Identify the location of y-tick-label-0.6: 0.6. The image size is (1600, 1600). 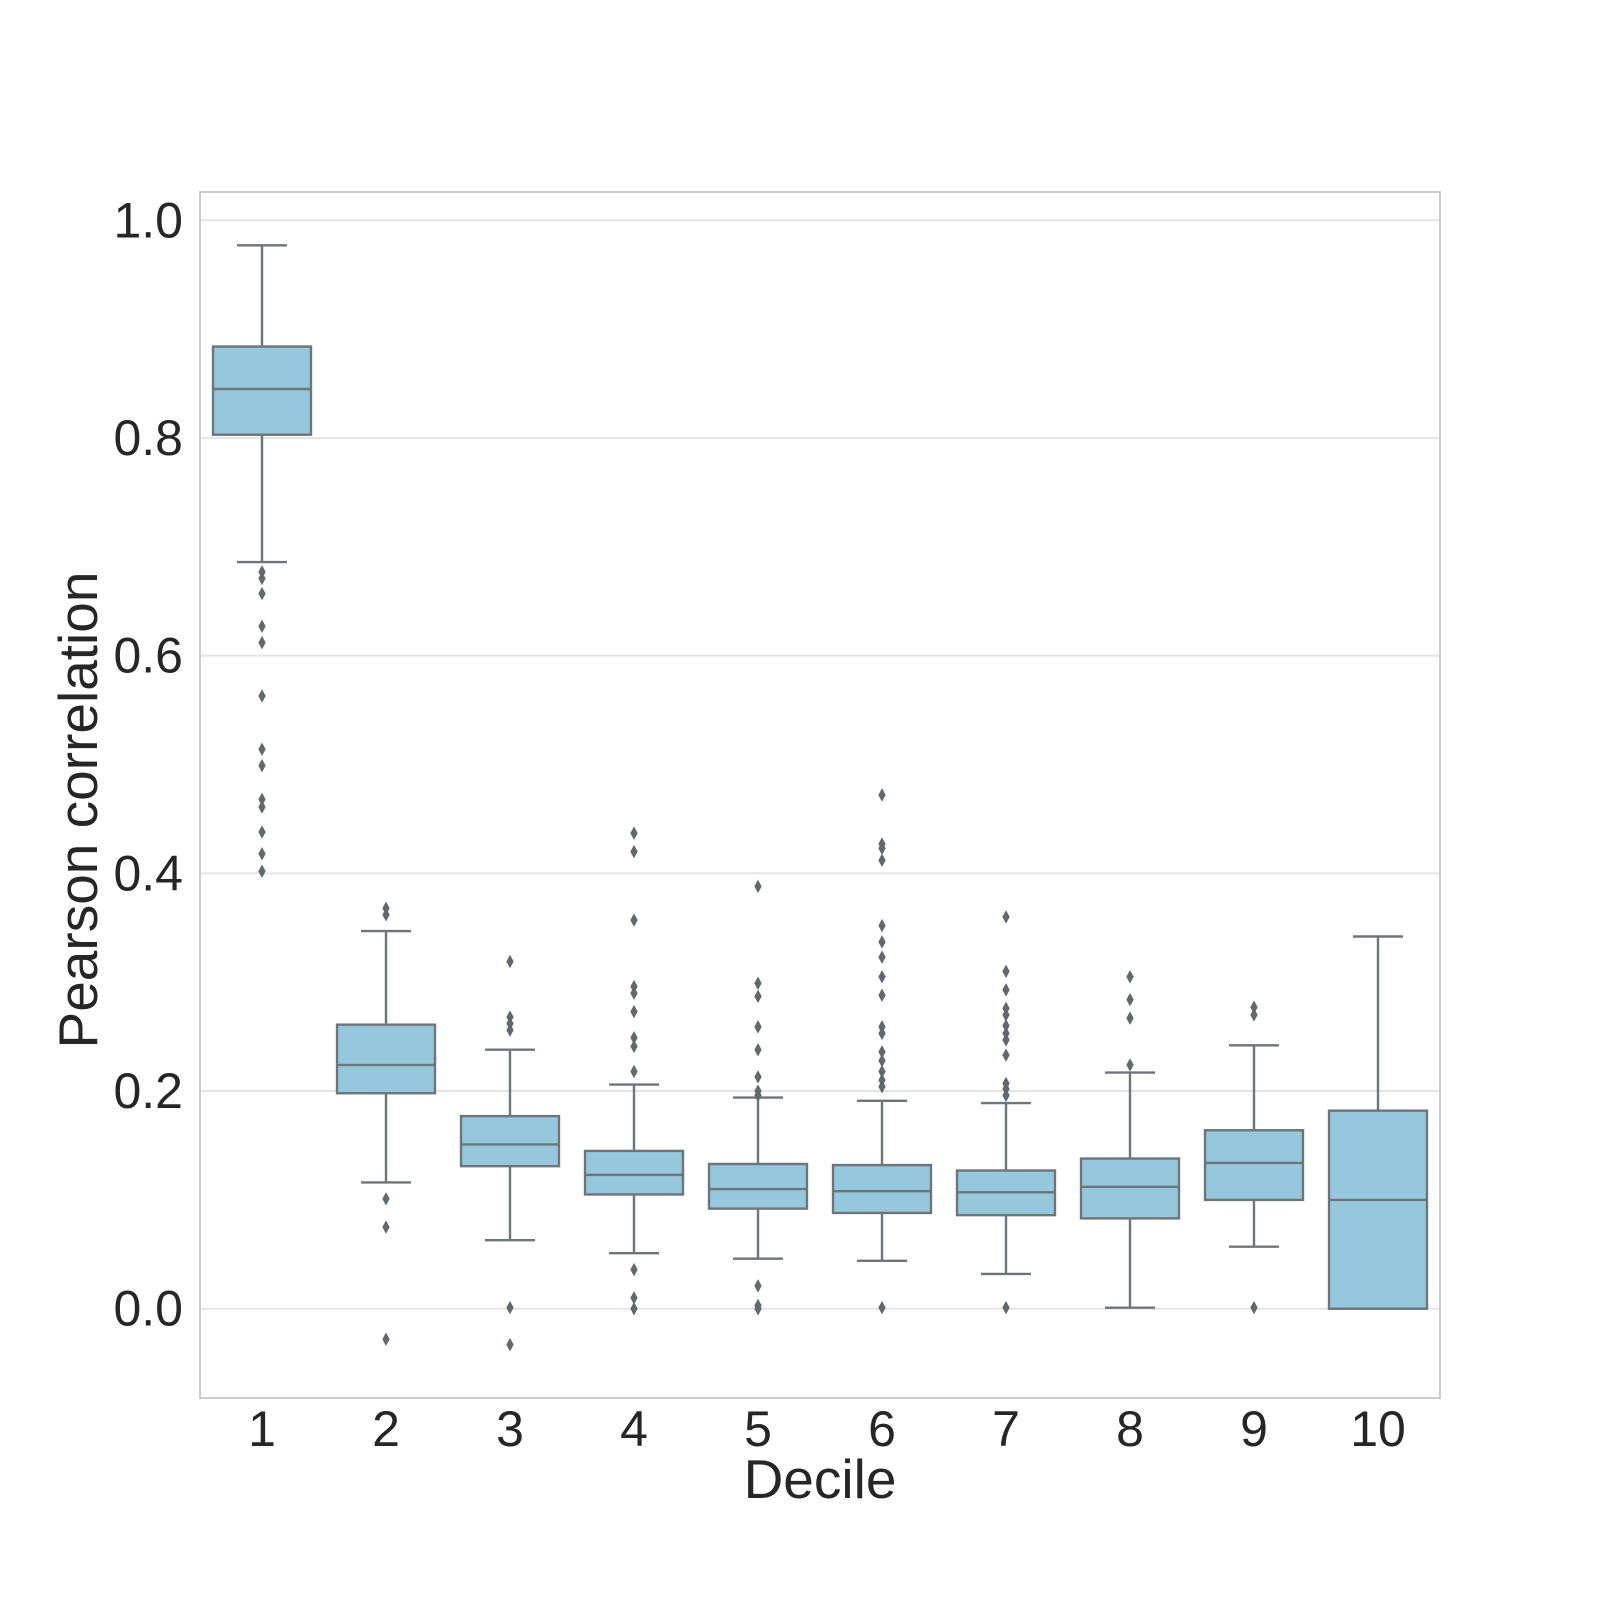
(148, 656).